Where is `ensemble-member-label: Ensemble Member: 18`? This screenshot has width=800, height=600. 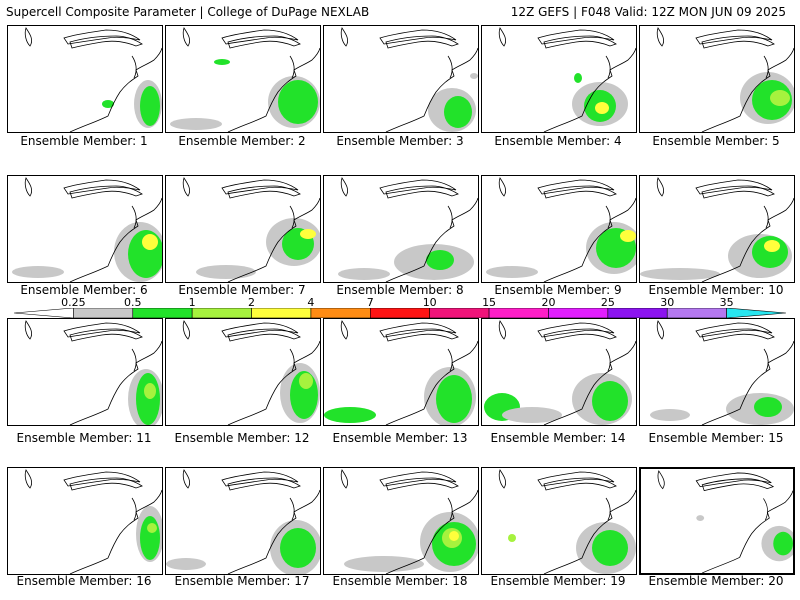
ensemble-member-label: Ensemble Member: 18 is located at coordinates (400, 581).